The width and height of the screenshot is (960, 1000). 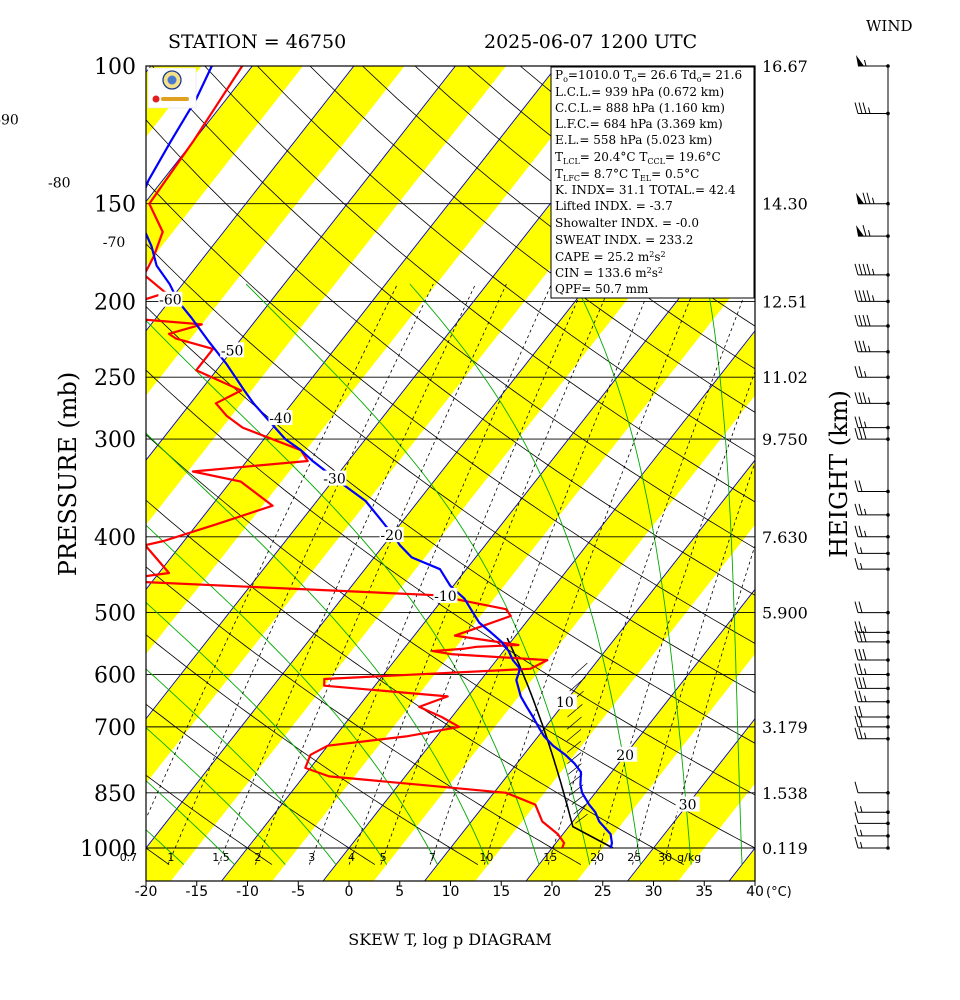 I want to click on height-tick-label: 9.750, so click(x=785, y=439).